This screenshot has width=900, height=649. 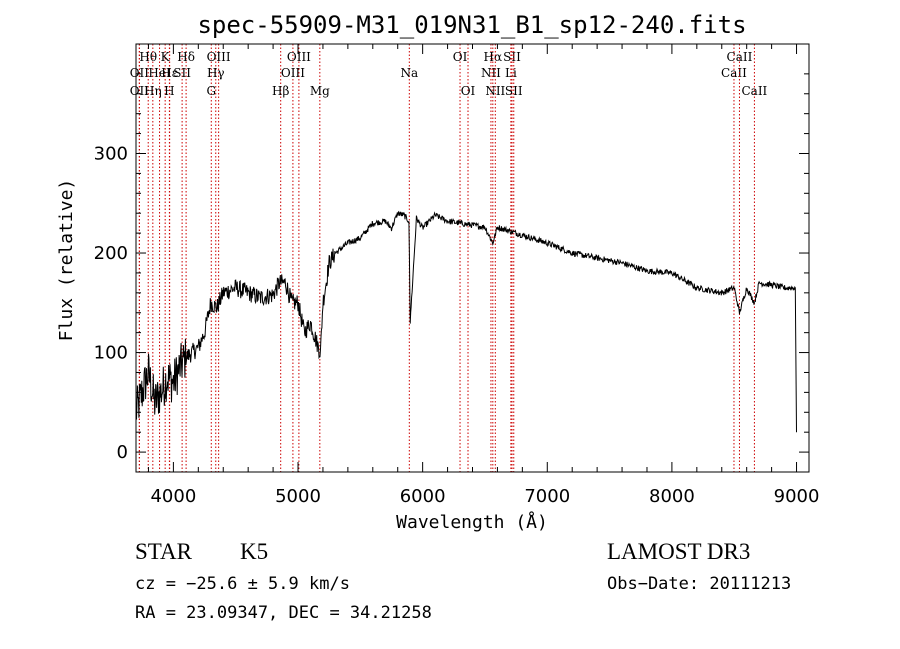 I want to click on emission-line-label: Hα, so click(x=493, y=57).